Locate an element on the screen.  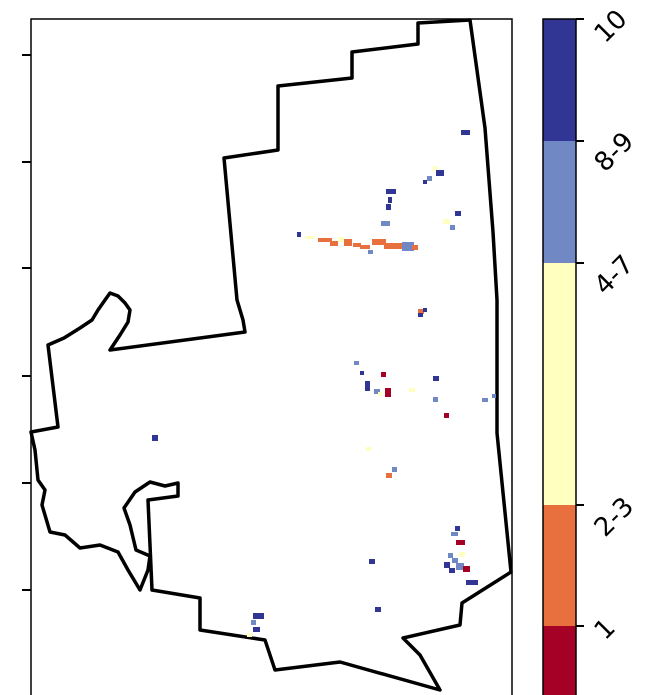
colorbar-label-1: 1 is located at coordinates (605, 629).